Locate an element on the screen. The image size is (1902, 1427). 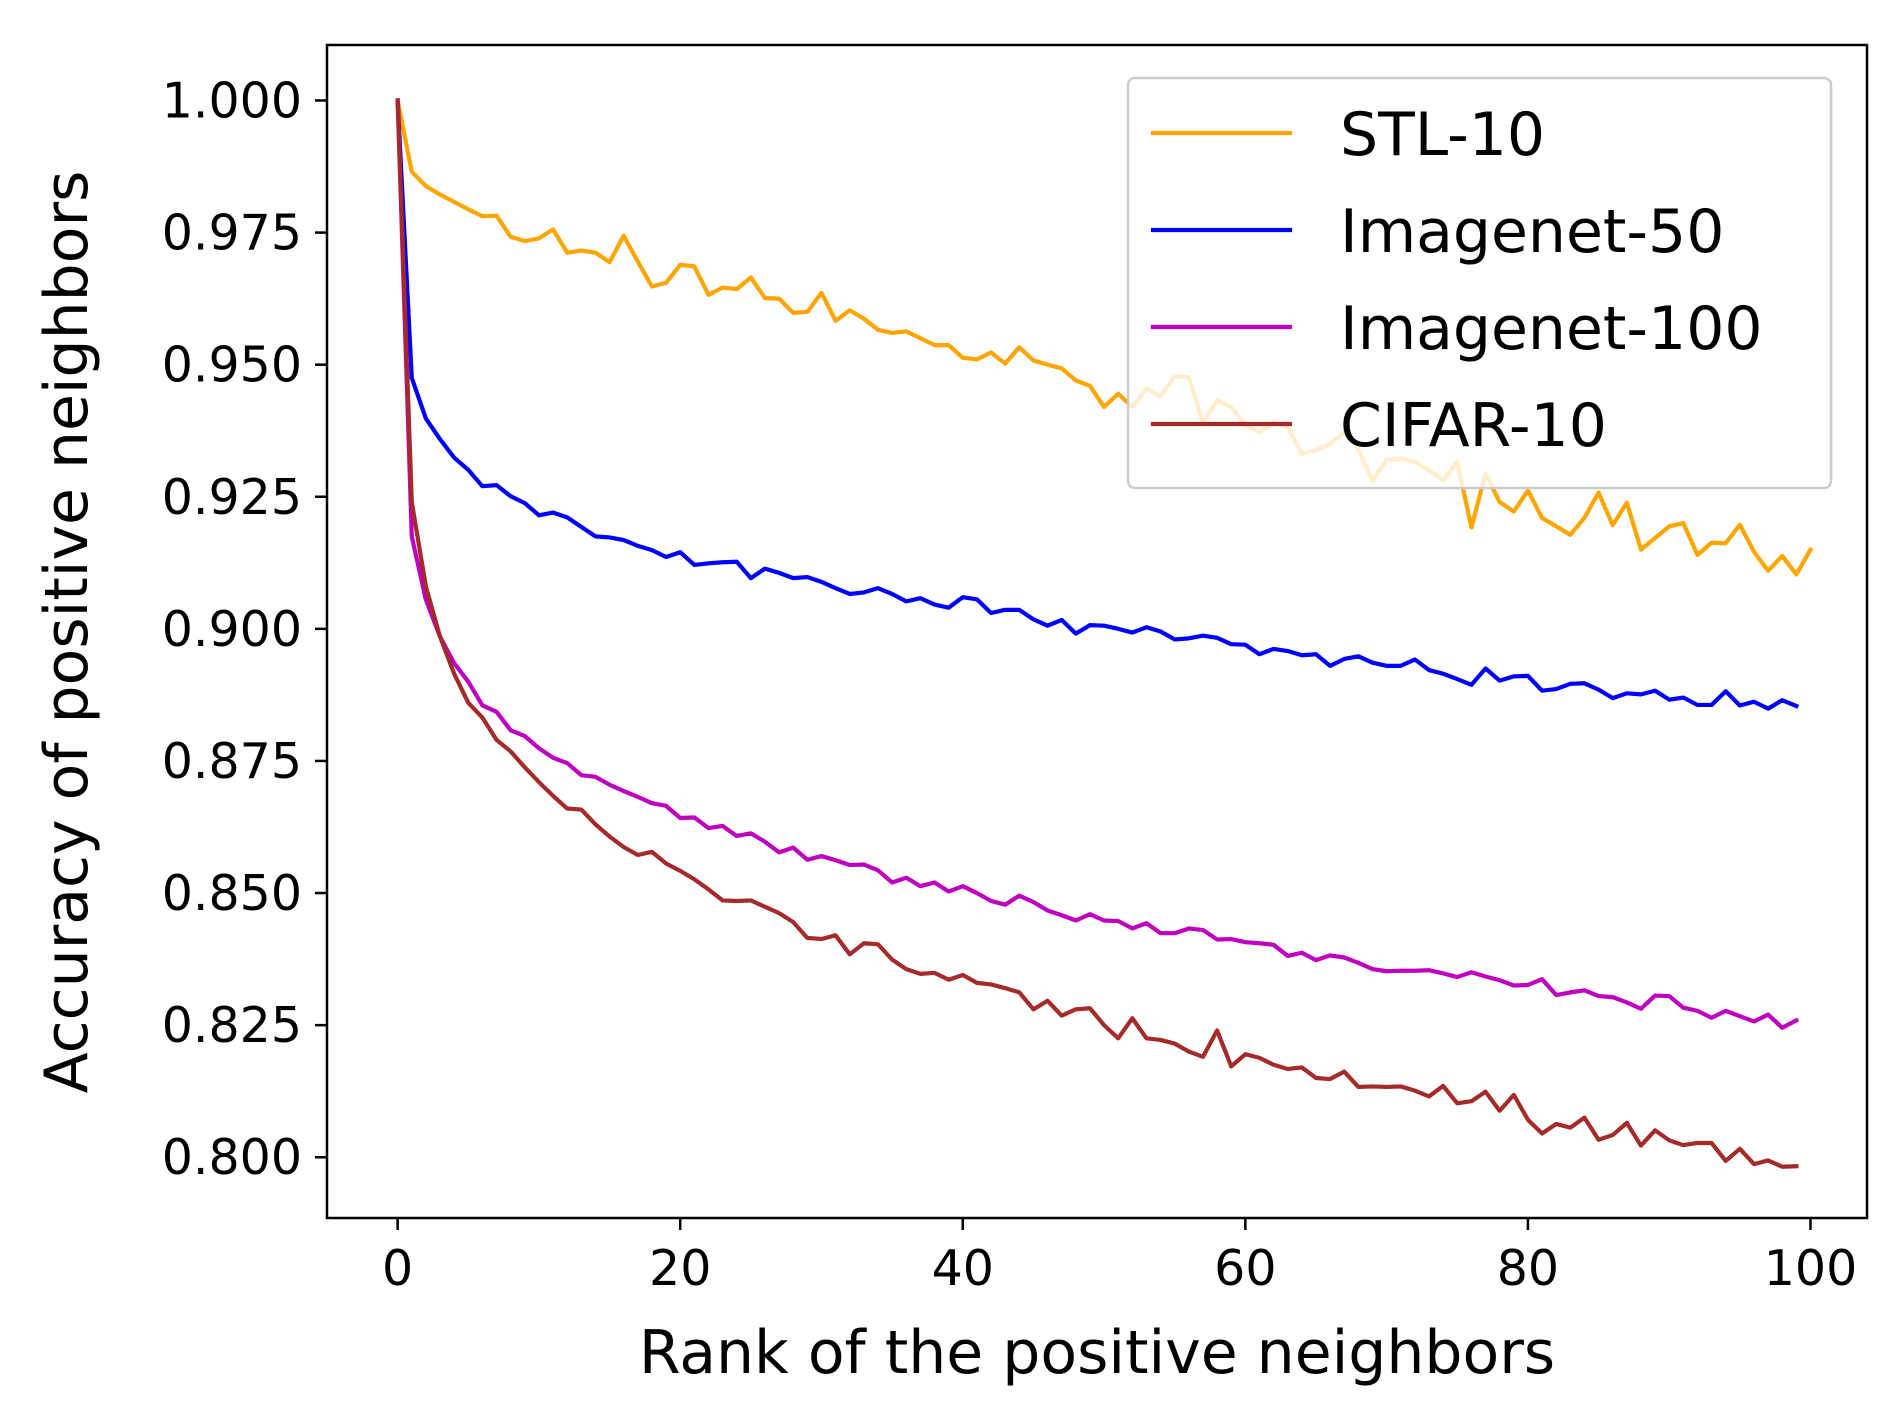
y-tick-label: 1.000 is located at coordinates (232, 100).